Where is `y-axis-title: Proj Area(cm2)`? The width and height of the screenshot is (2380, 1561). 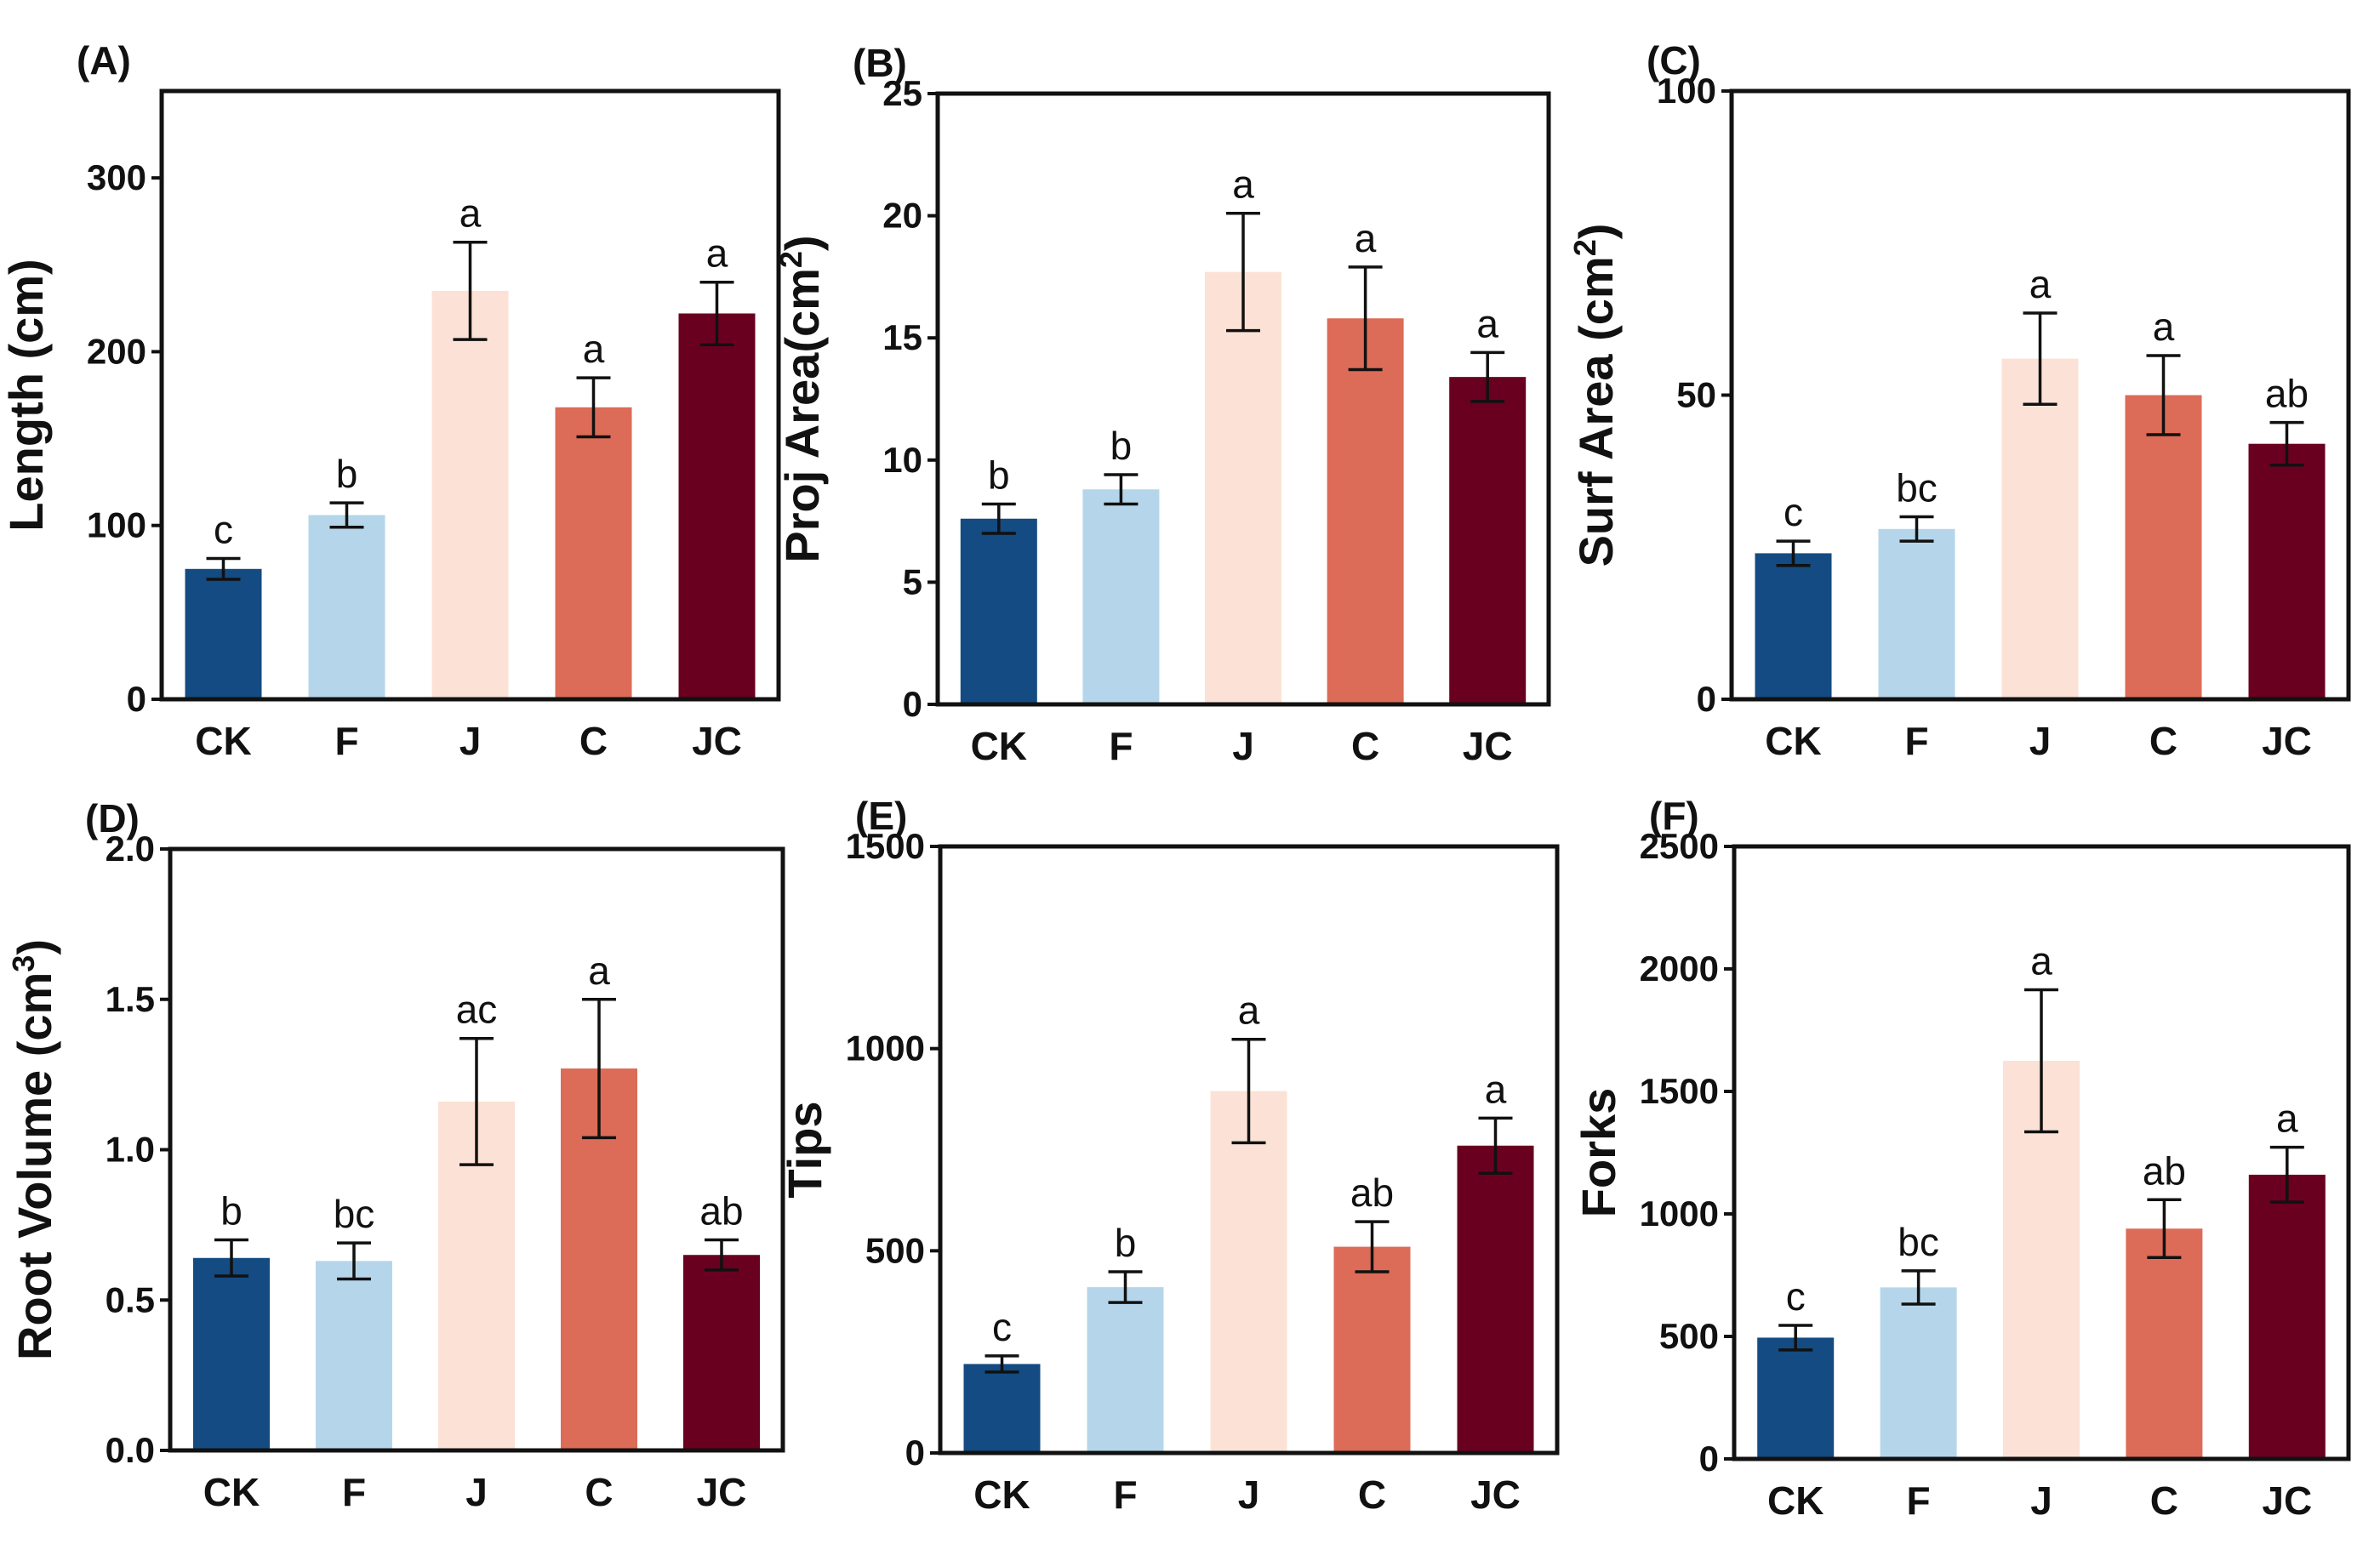 y-axis-title: Proj Area(cm2) is located at coordinates (801, 399).